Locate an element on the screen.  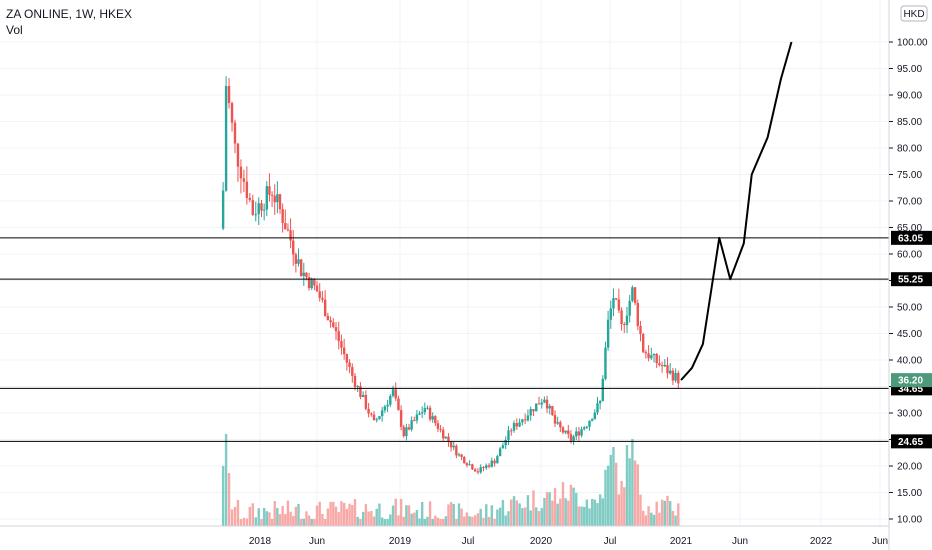
currency-badge is located at coordinates (914, 13).